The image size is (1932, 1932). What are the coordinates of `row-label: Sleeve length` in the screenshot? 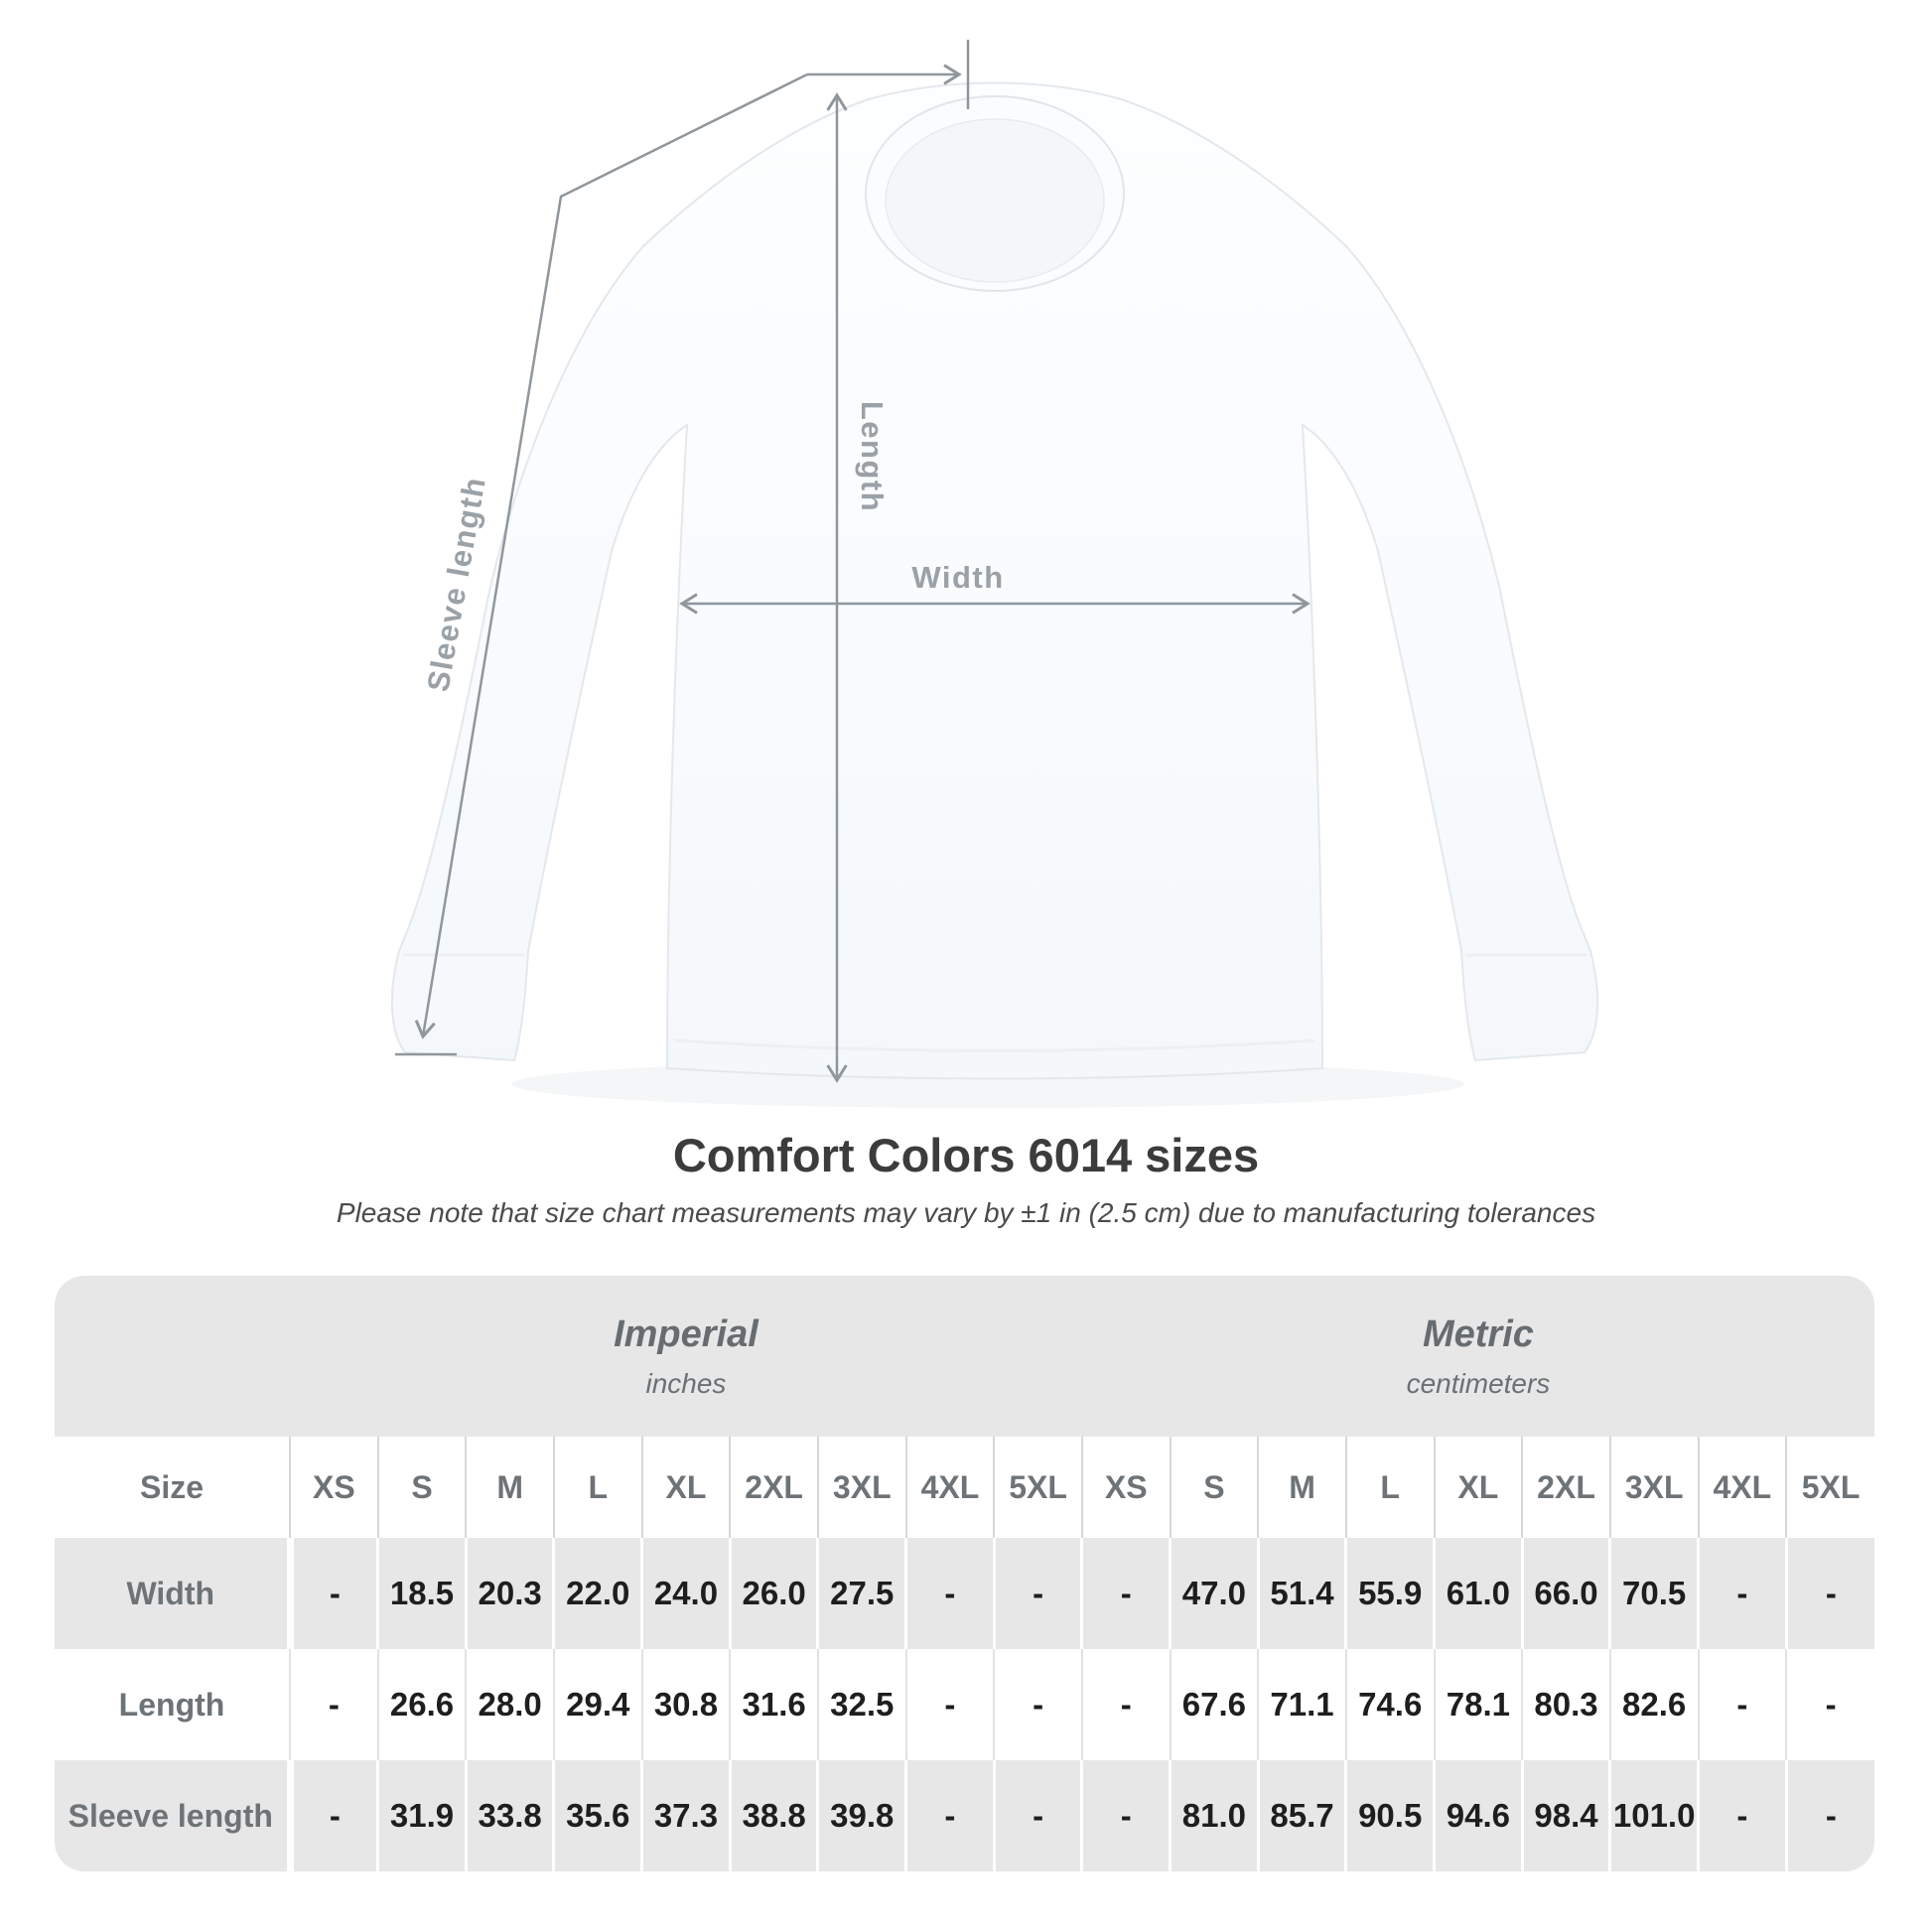 It's located at (172, 1815).